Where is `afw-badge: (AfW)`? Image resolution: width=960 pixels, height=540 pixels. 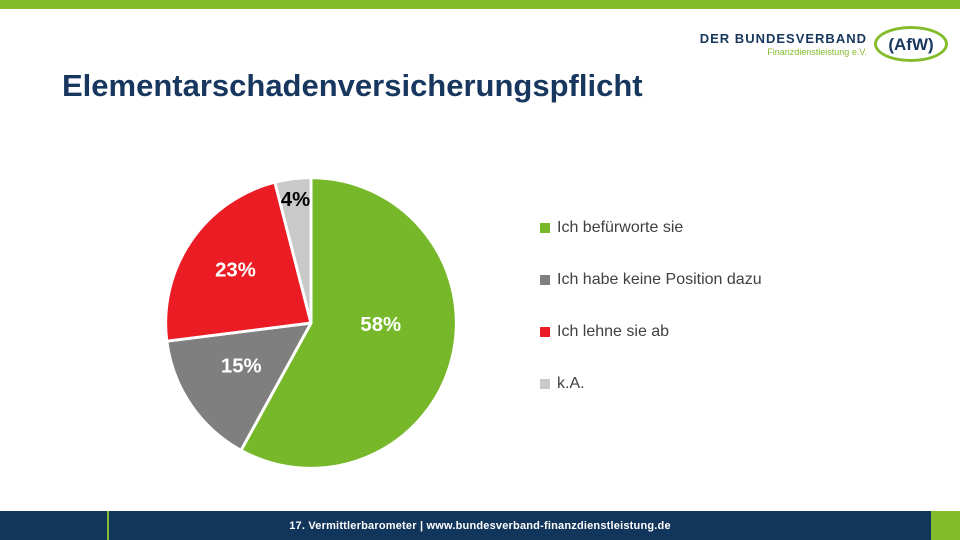 afw-badge: (AfW) is located at coordinates (911, 44).